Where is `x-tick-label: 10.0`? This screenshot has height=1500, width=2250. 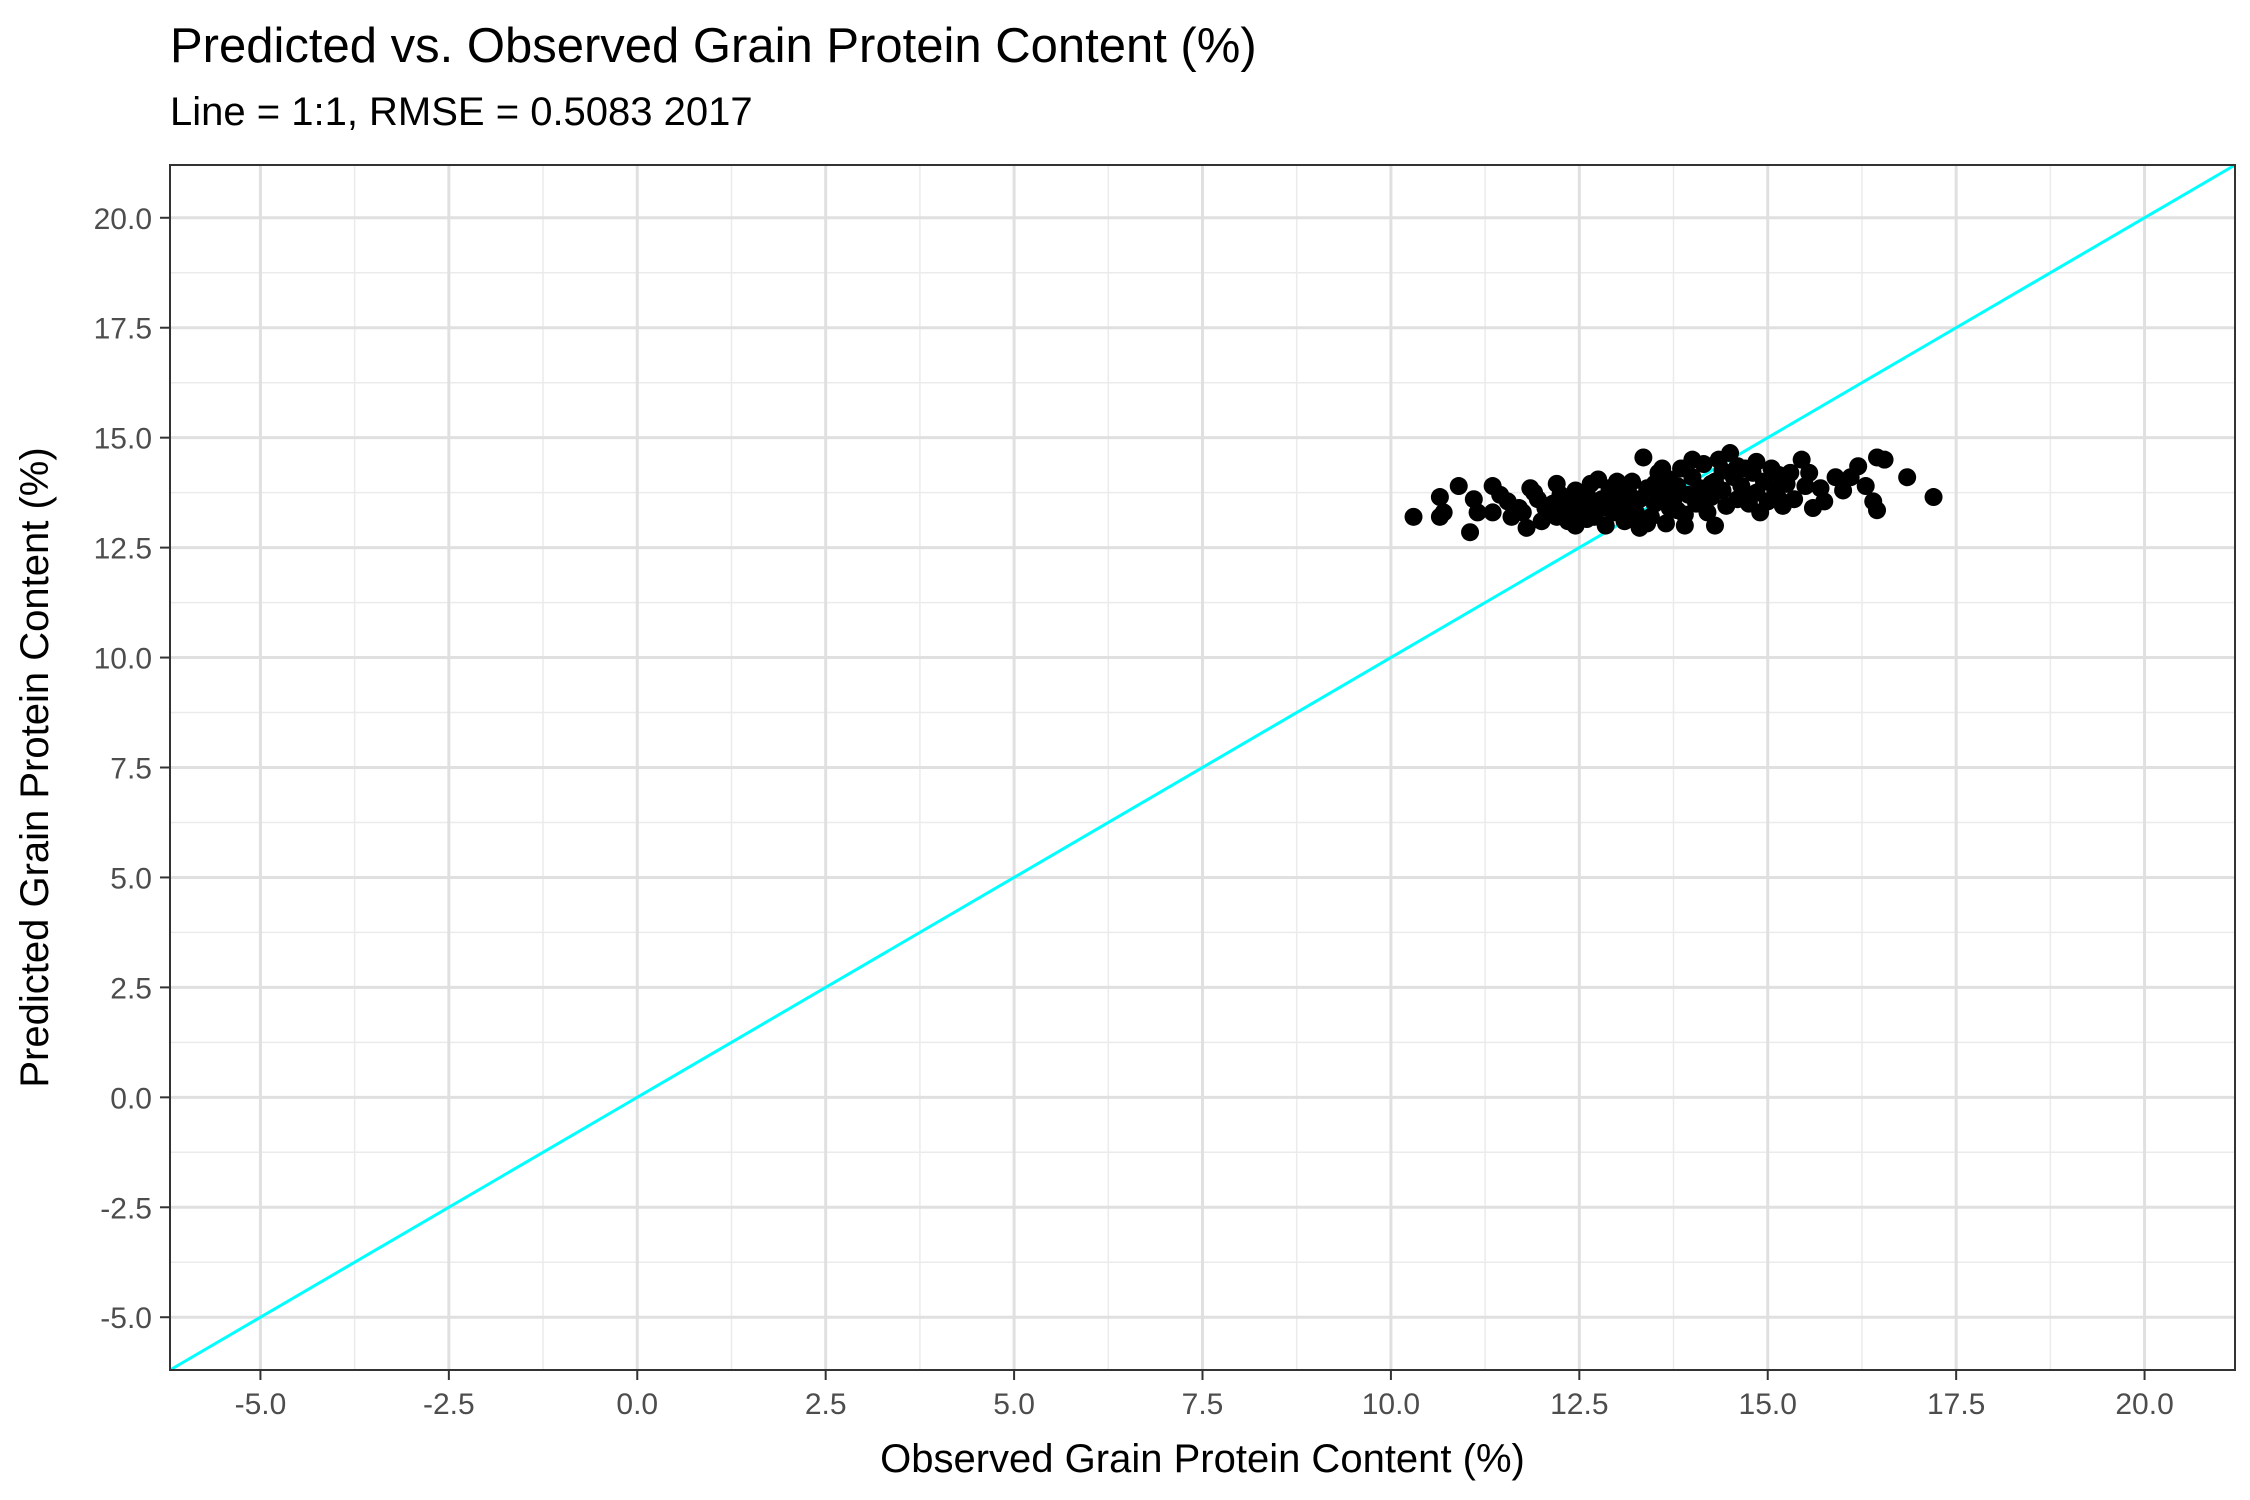 x-tick-label: 10.0 is located at coordinates (1391, 1404).